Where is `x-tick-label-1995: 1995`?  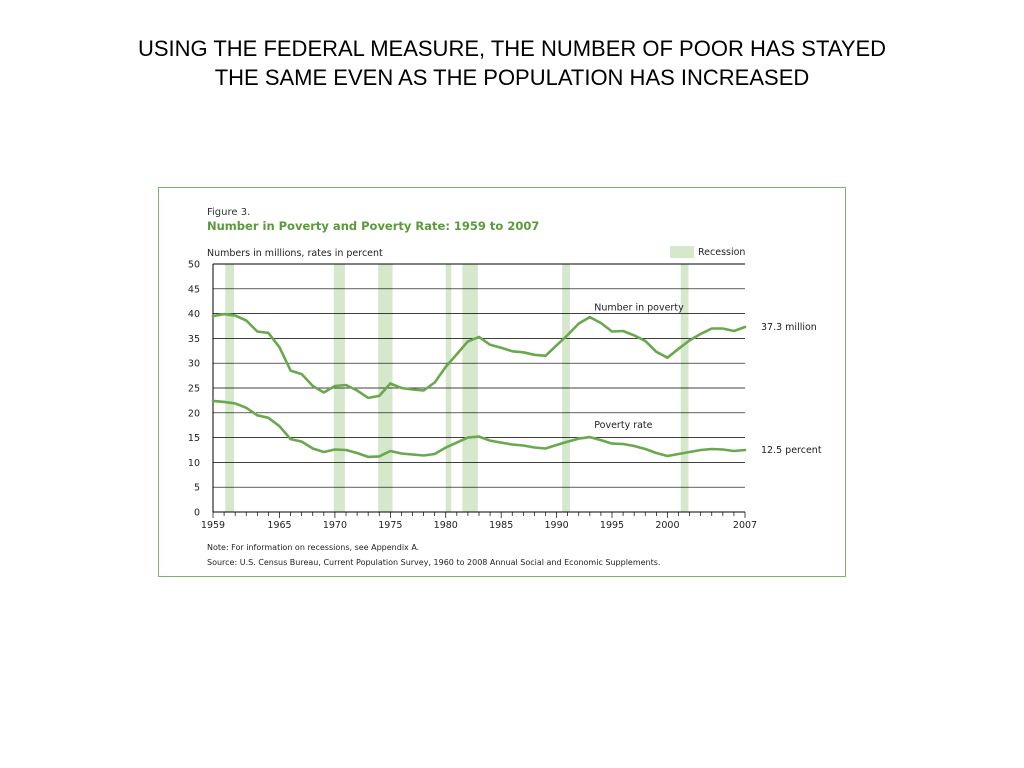
x-tick-label-1995: 1995 is located at coordinates (612, 525).